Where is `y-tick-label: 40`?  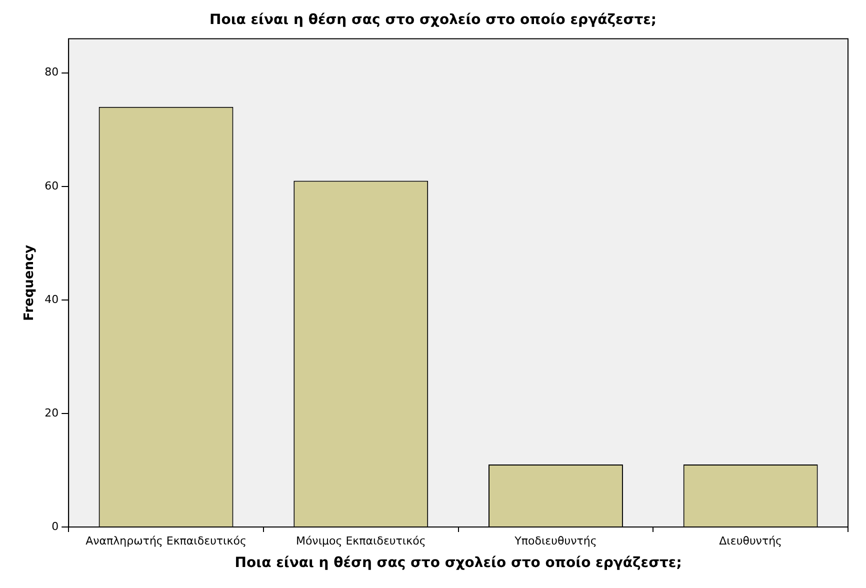
y-tick-label: 40 is located at coordinates (51, 299).